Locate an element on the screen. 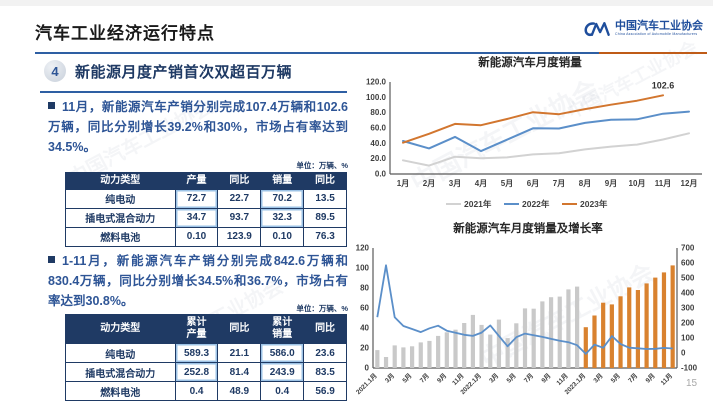 The image size is (713, 411). table-row: 燃料电池 0.10 123.9 0.10 76.3 is located at coordinates (206, 236).